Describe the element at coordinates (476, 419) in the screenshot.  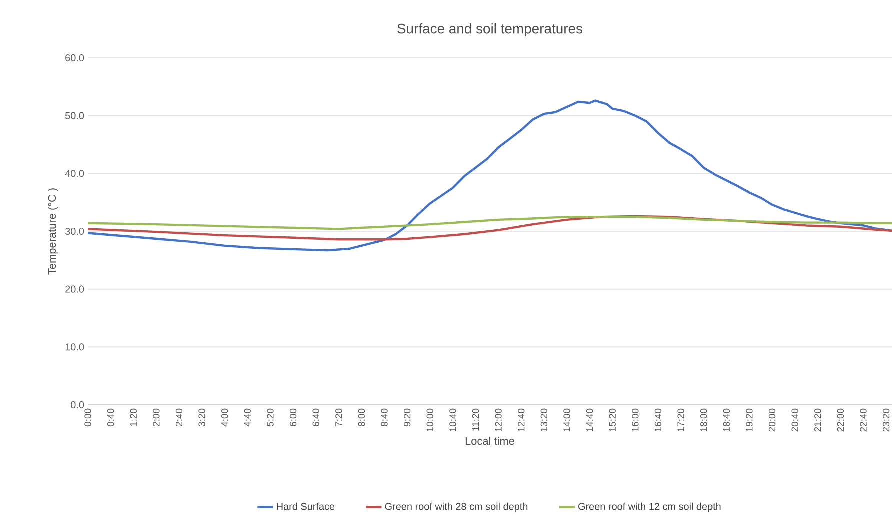
I see `x-tick-label: 11:20` at that location.